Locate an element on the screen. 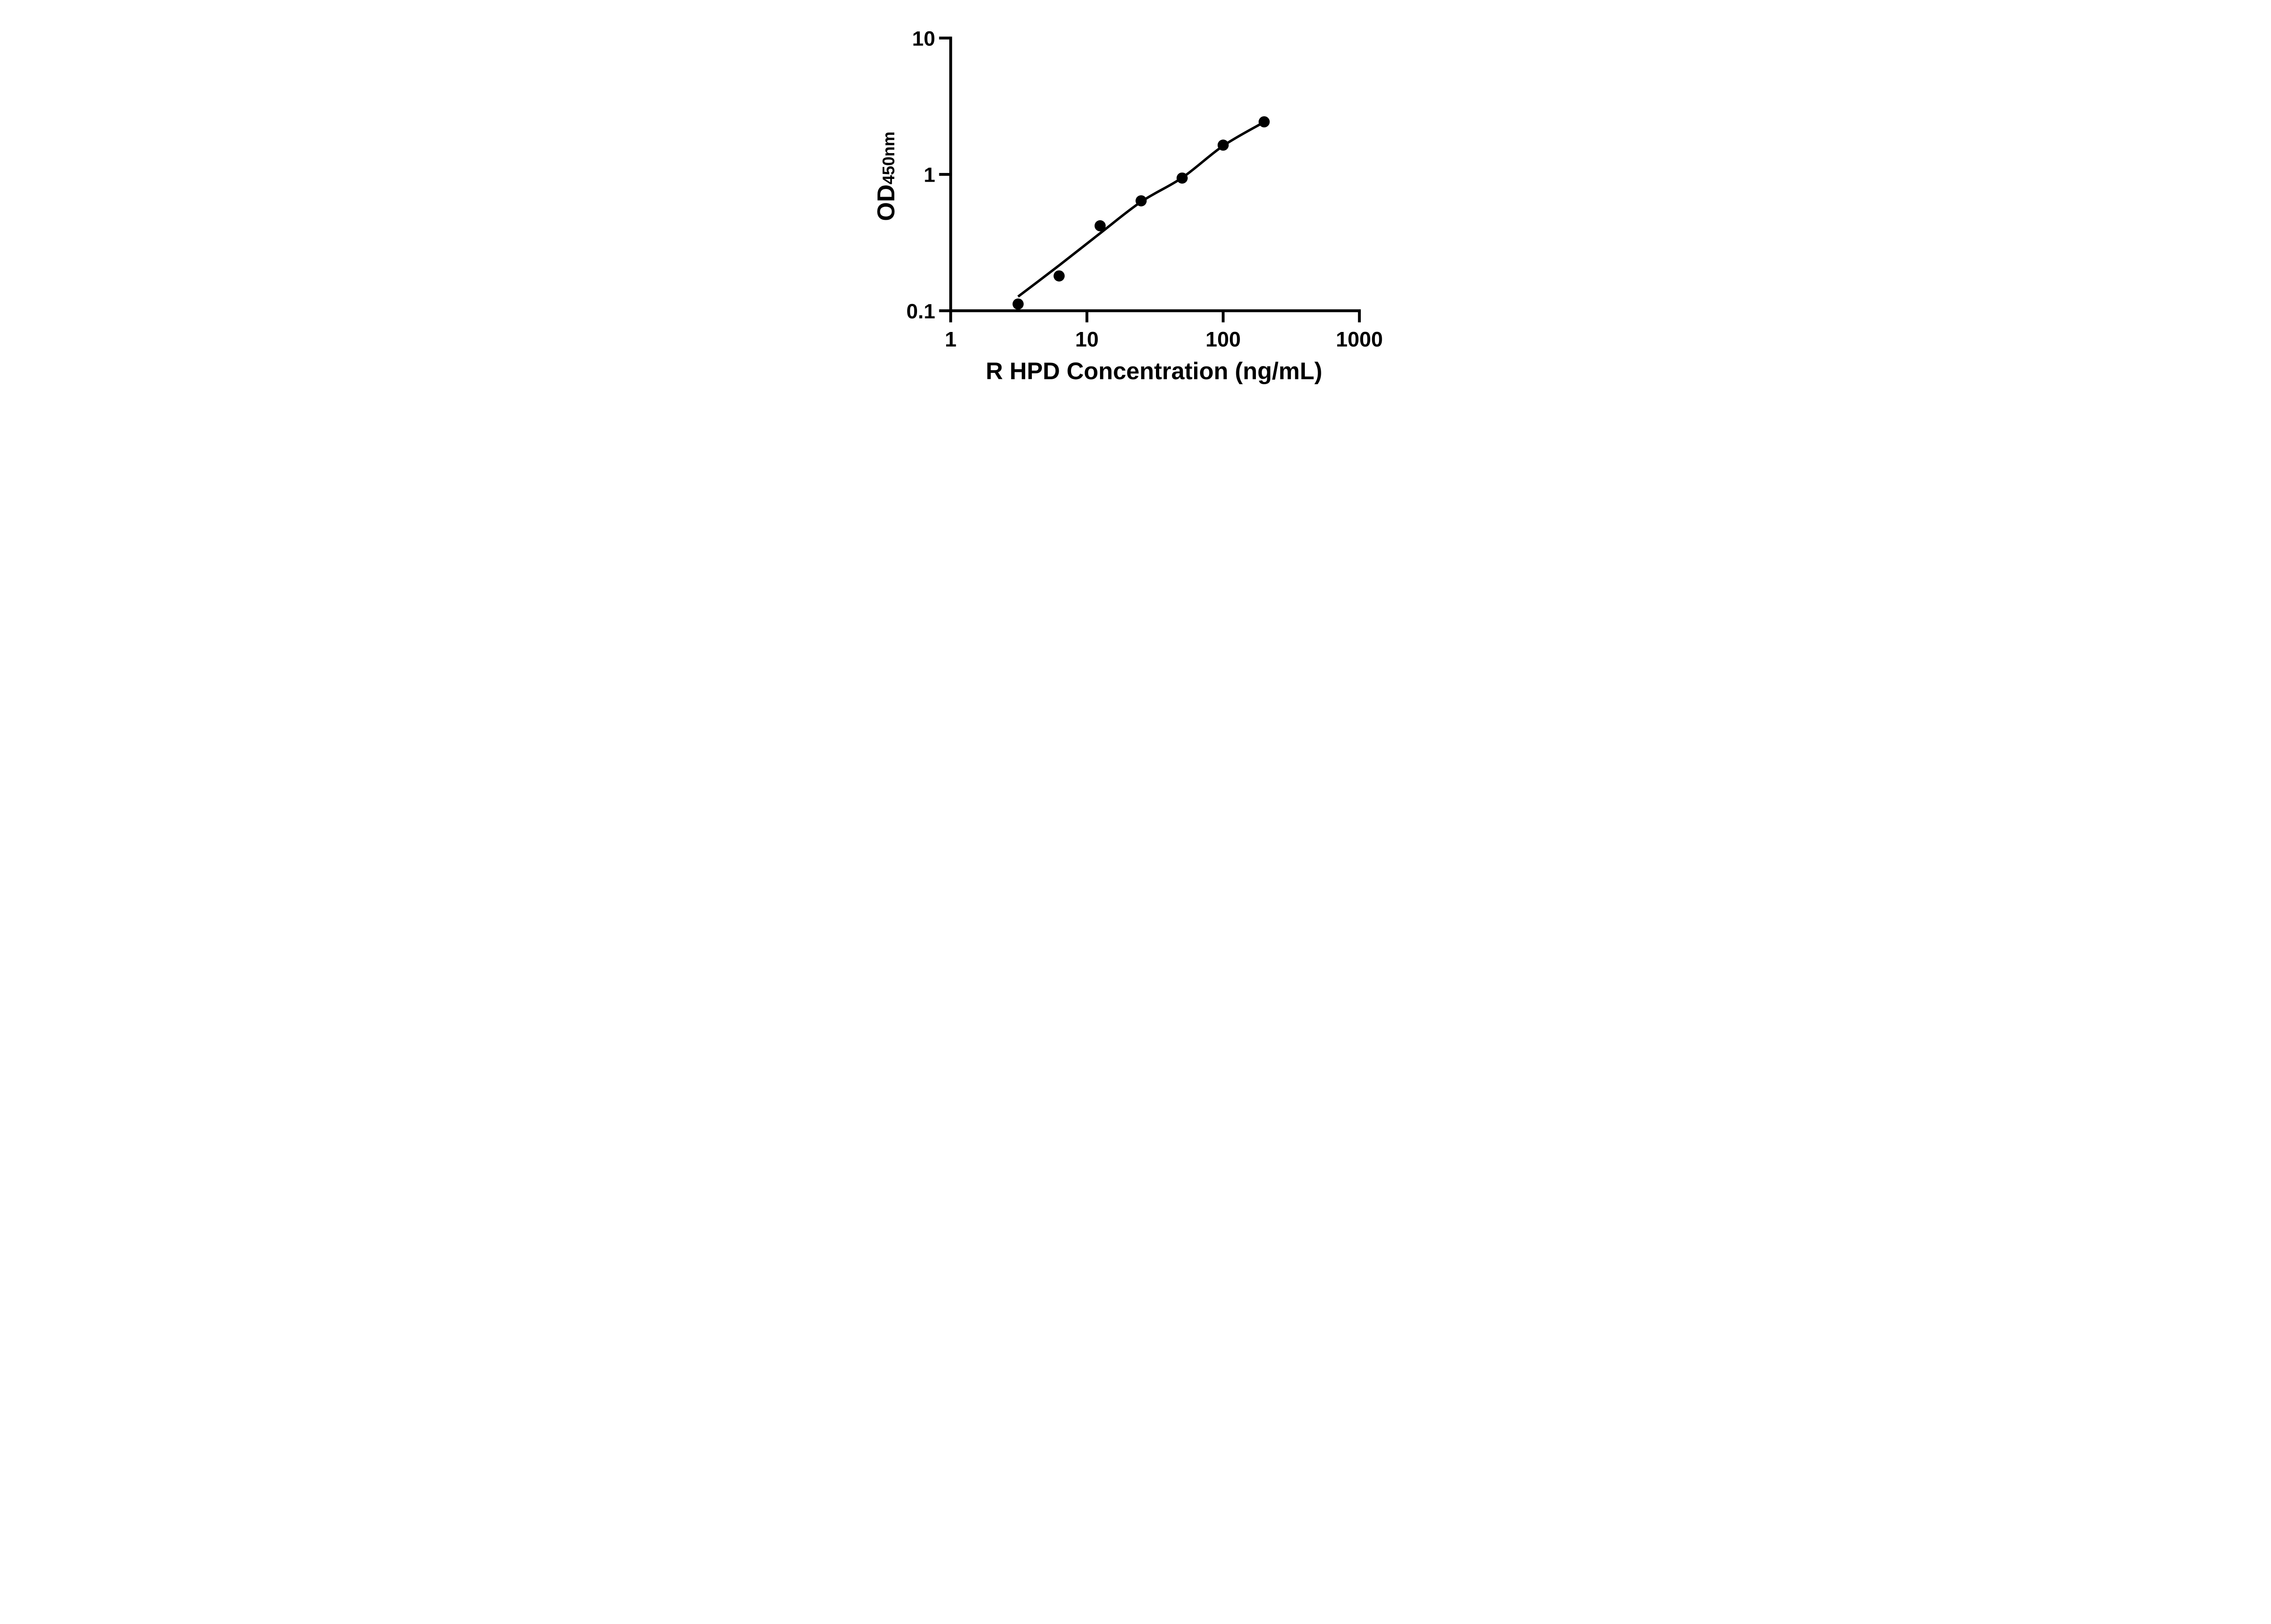 The width and height of the screenshot is (2271, 1624). x-tick-label: 100 is located at coordinates (1223, 339).